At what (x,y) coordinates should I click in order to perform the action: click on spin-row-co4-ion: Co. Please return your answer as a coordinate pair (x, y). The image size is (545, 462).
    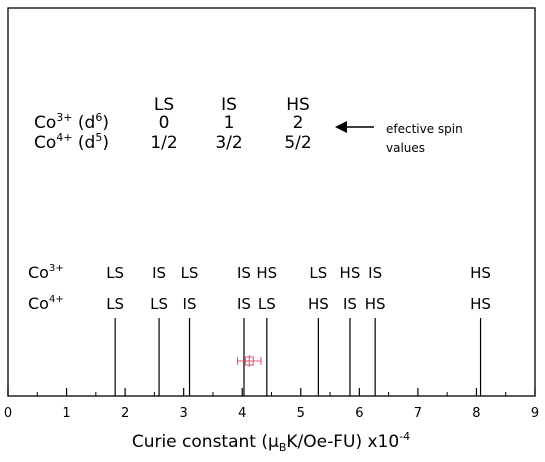
    Looking at the image, I should click on (45, 143).